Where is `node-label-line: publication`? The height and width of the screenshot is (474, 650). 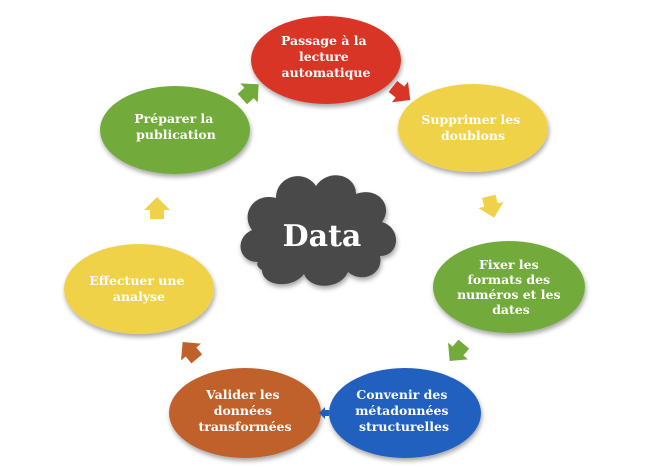
node-label-line: publication is located at coordinates (176, 134).